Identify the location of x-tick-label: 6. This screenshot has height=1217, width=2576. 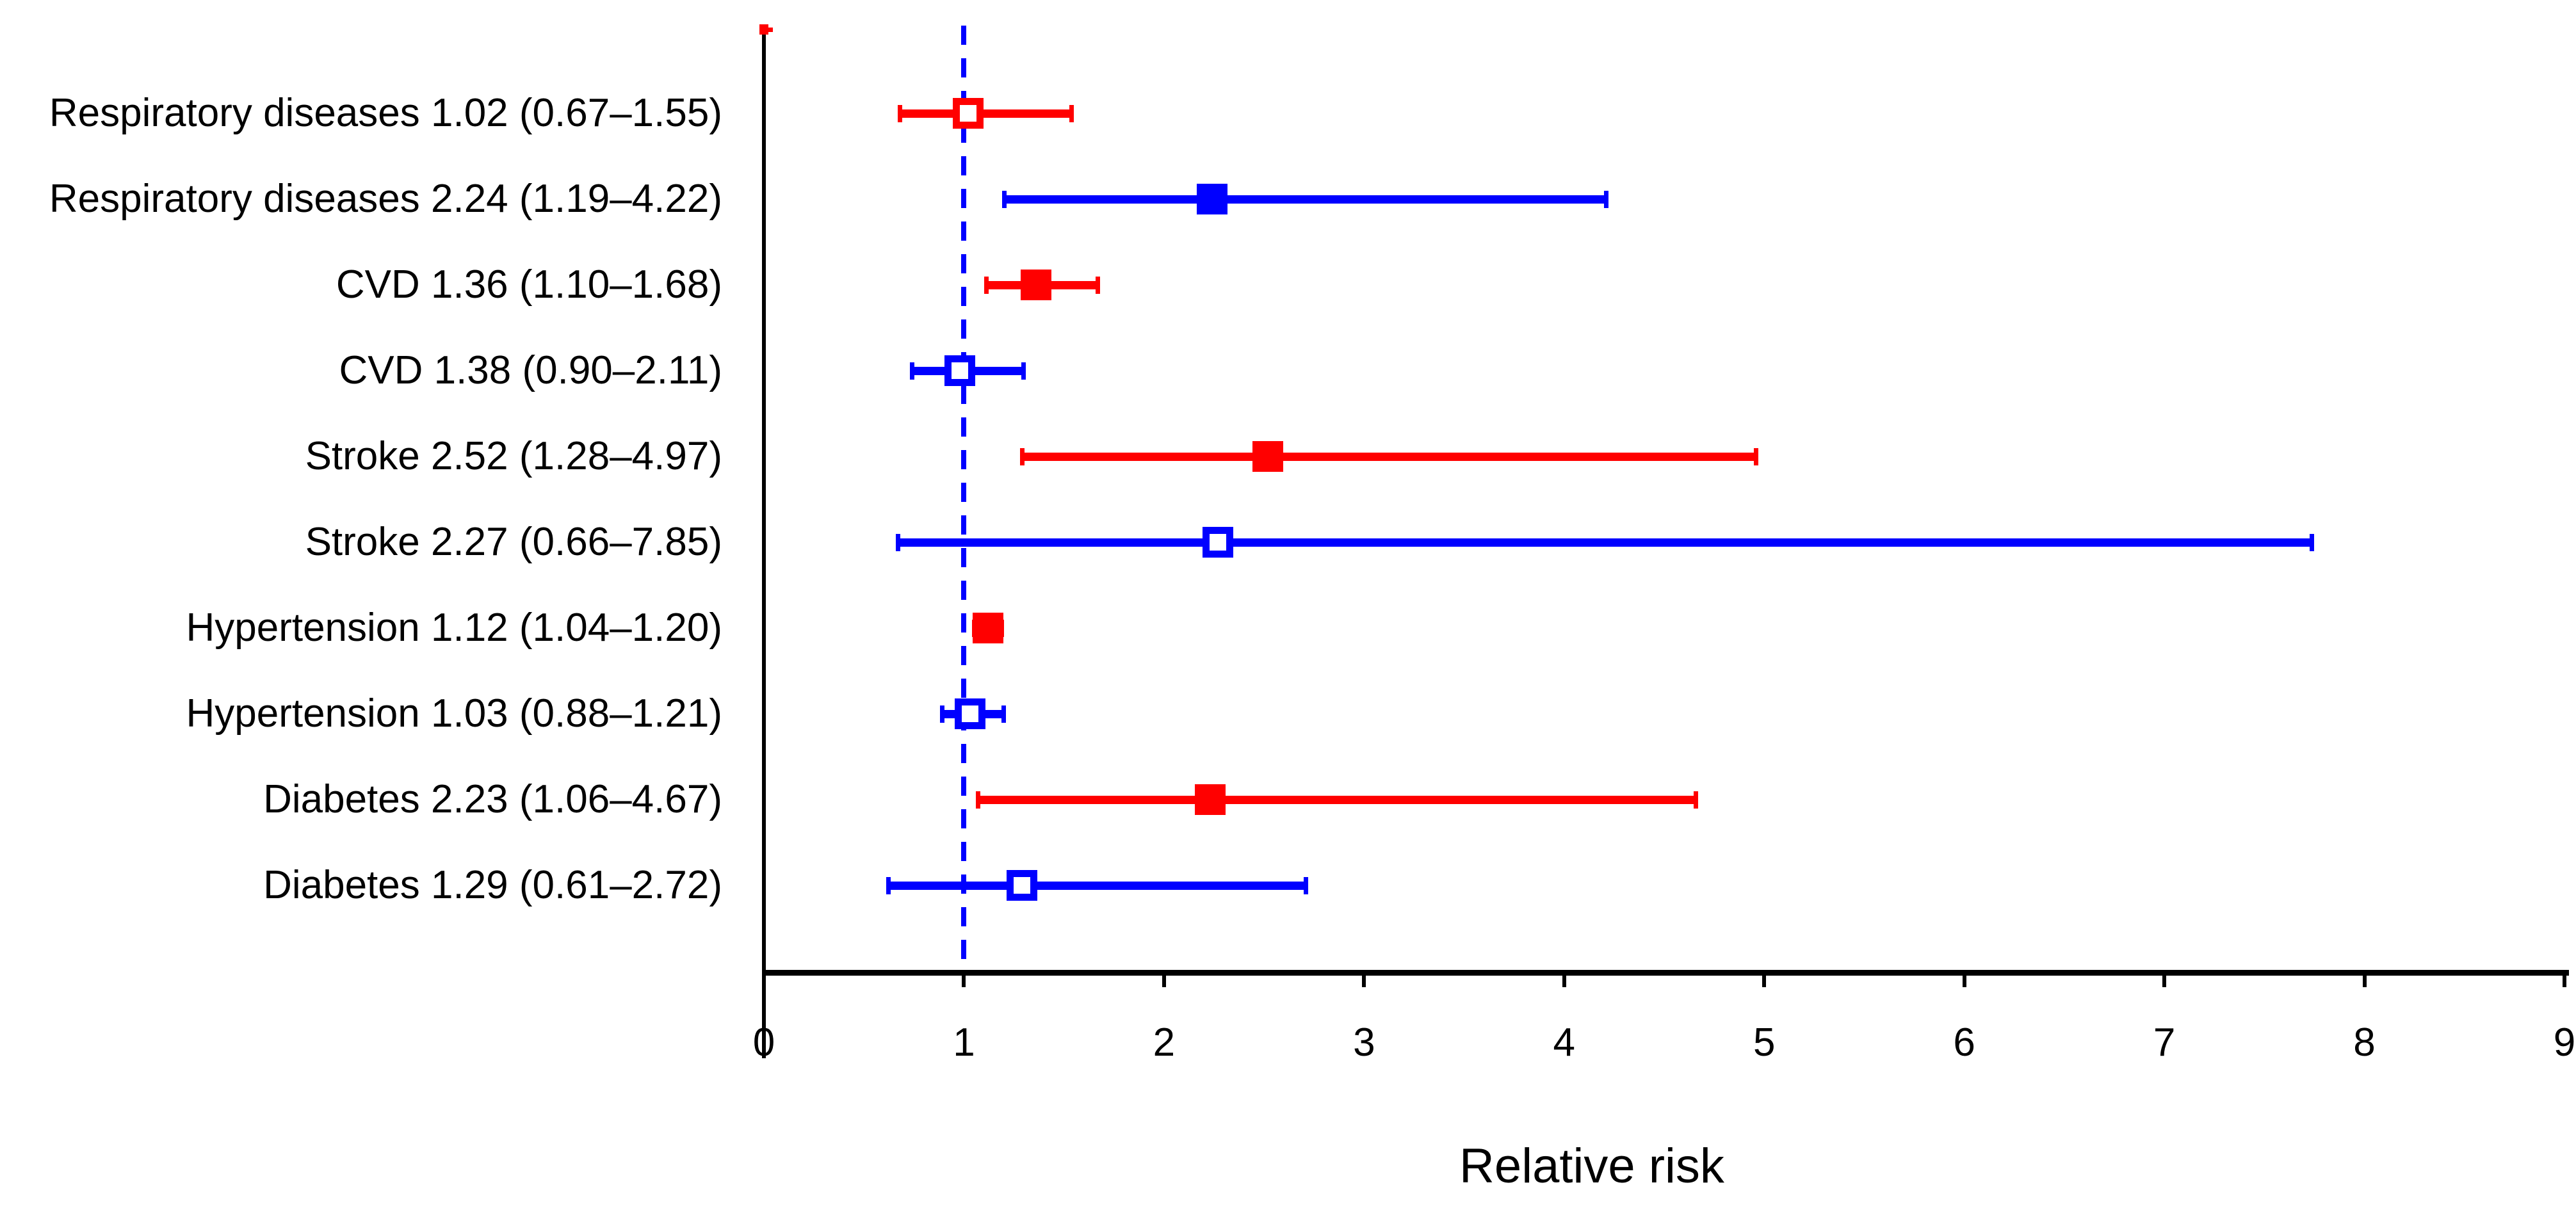
(1964, 1043).